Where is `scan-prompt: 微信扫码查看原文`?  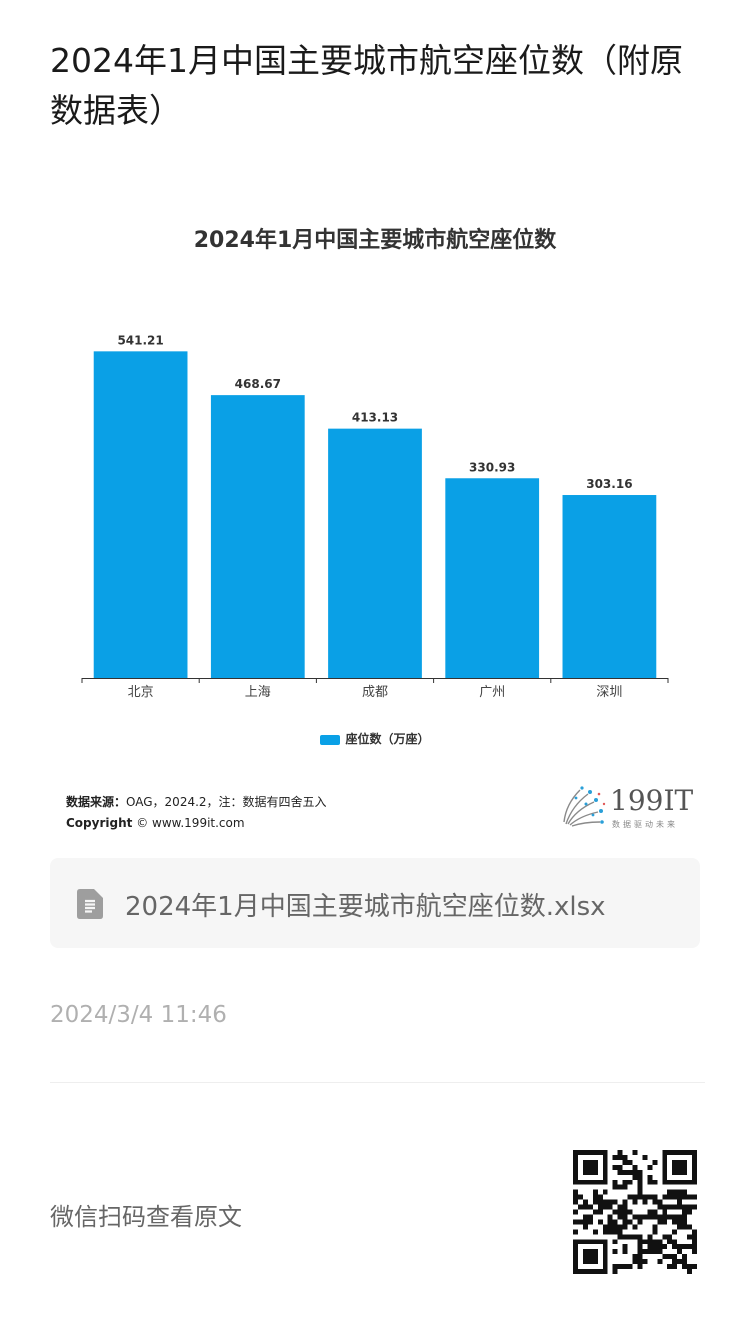
scan-prompt: 微信扫码查看原文 is located at coordinates (146, 1217).